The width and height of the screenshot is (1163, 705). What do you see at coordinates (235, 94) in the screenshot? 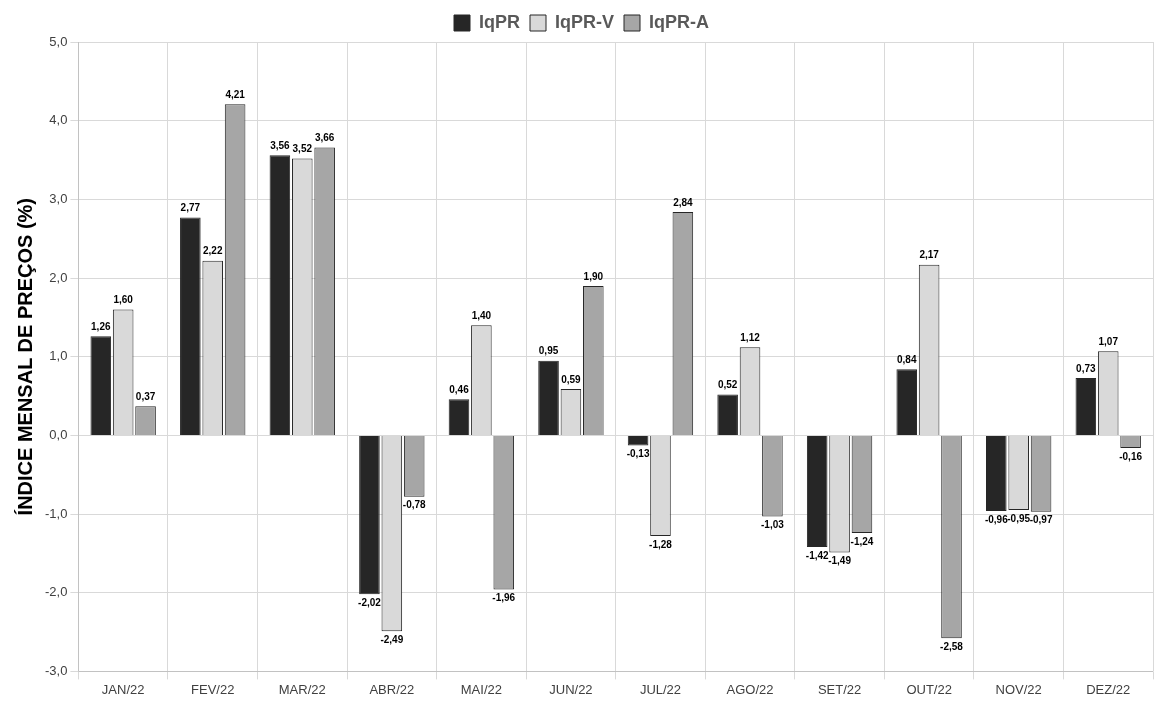
I see `data-label: 4,21` at bounding box center [235, 94].